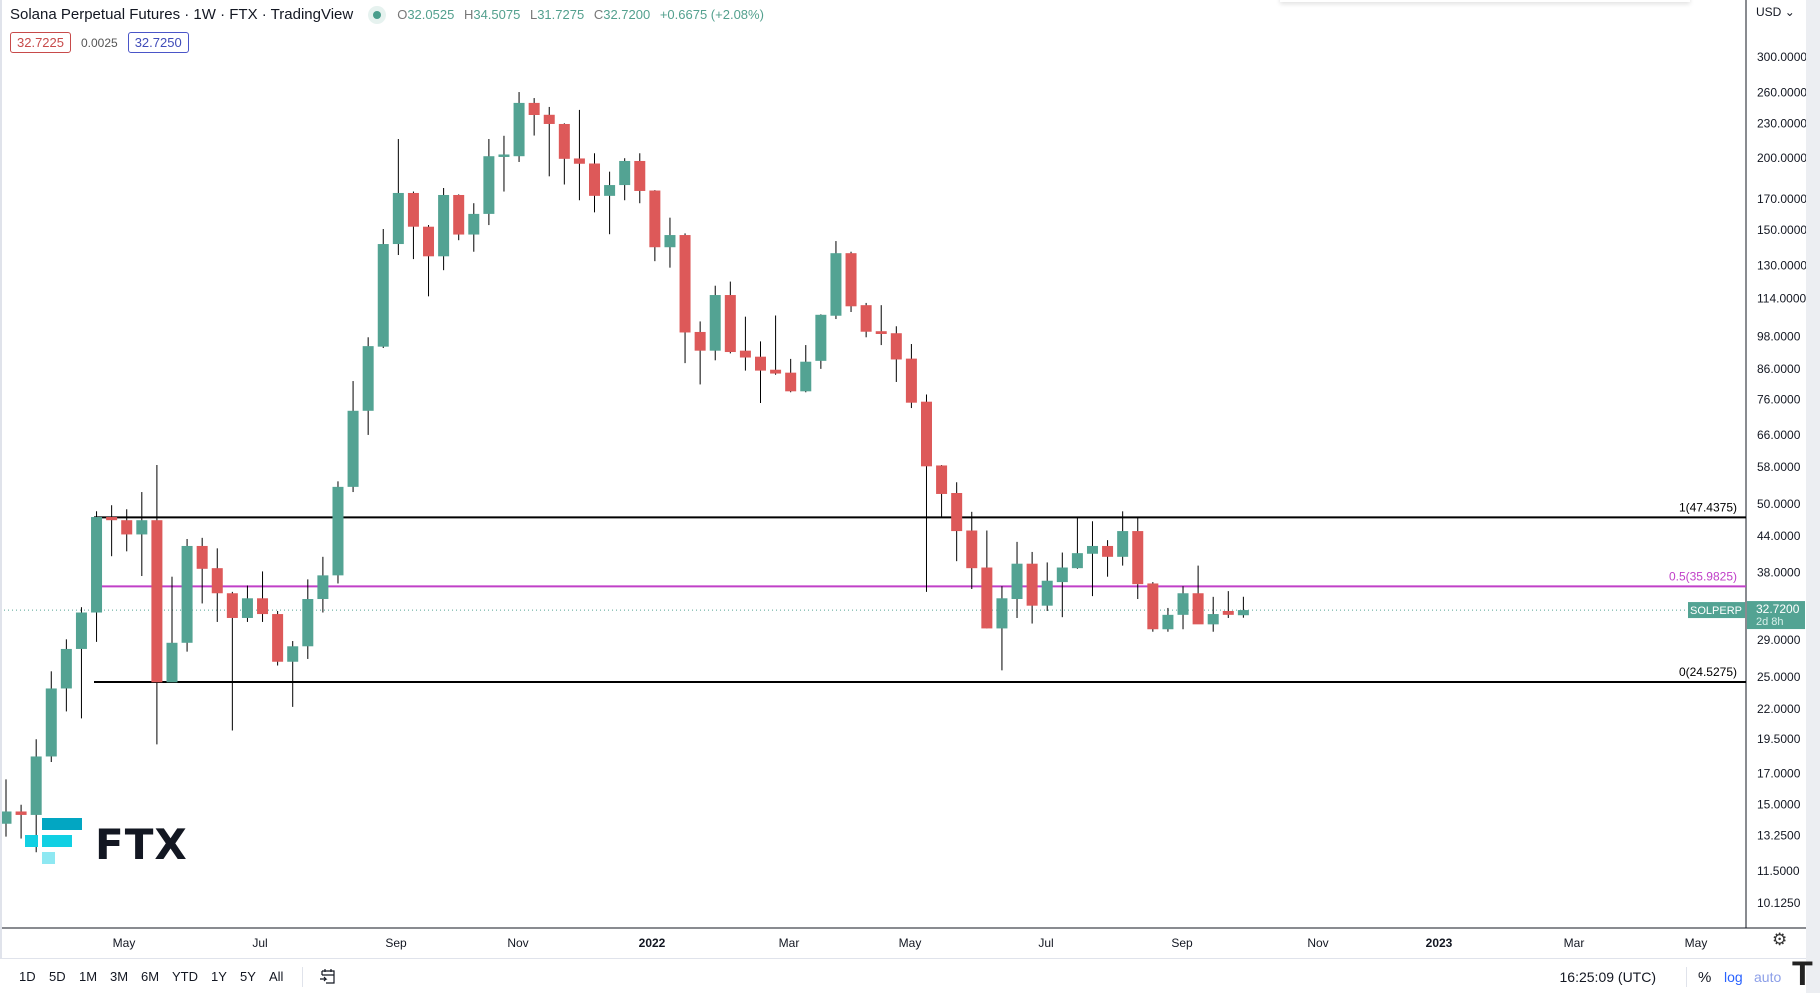 Image resolution: width=1820 pixels, height=994 pixels. Describe the element at coordinates (1607, 977) in the screenshot. I see `clock-utc: 16:25:09 (UTC)` at that location.